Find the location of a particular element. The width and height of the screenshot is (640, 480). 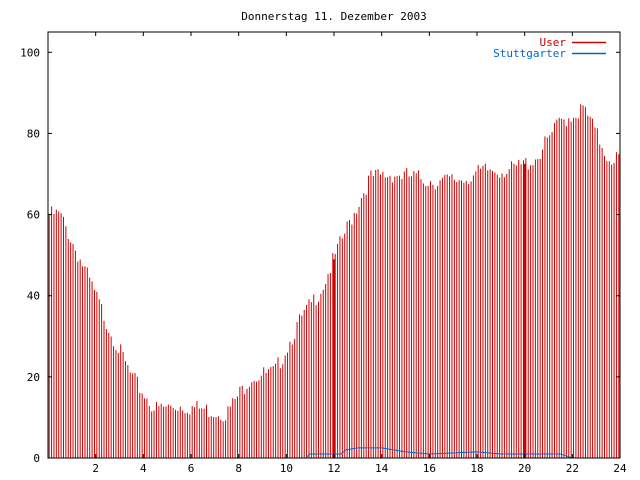

x-tick-label: 10 is located at coordinates (286, 468).